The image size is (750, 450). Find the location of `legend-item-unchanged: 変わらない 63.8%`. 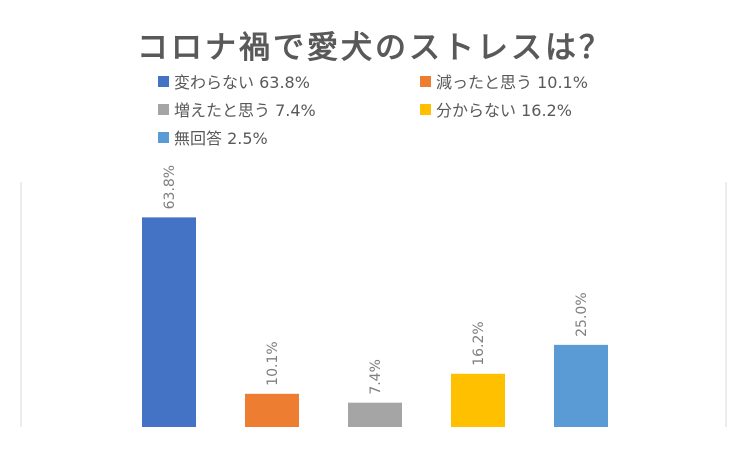

legend-item-unchanged: 変わらない 63.8% is located at coordinates (289, 81).